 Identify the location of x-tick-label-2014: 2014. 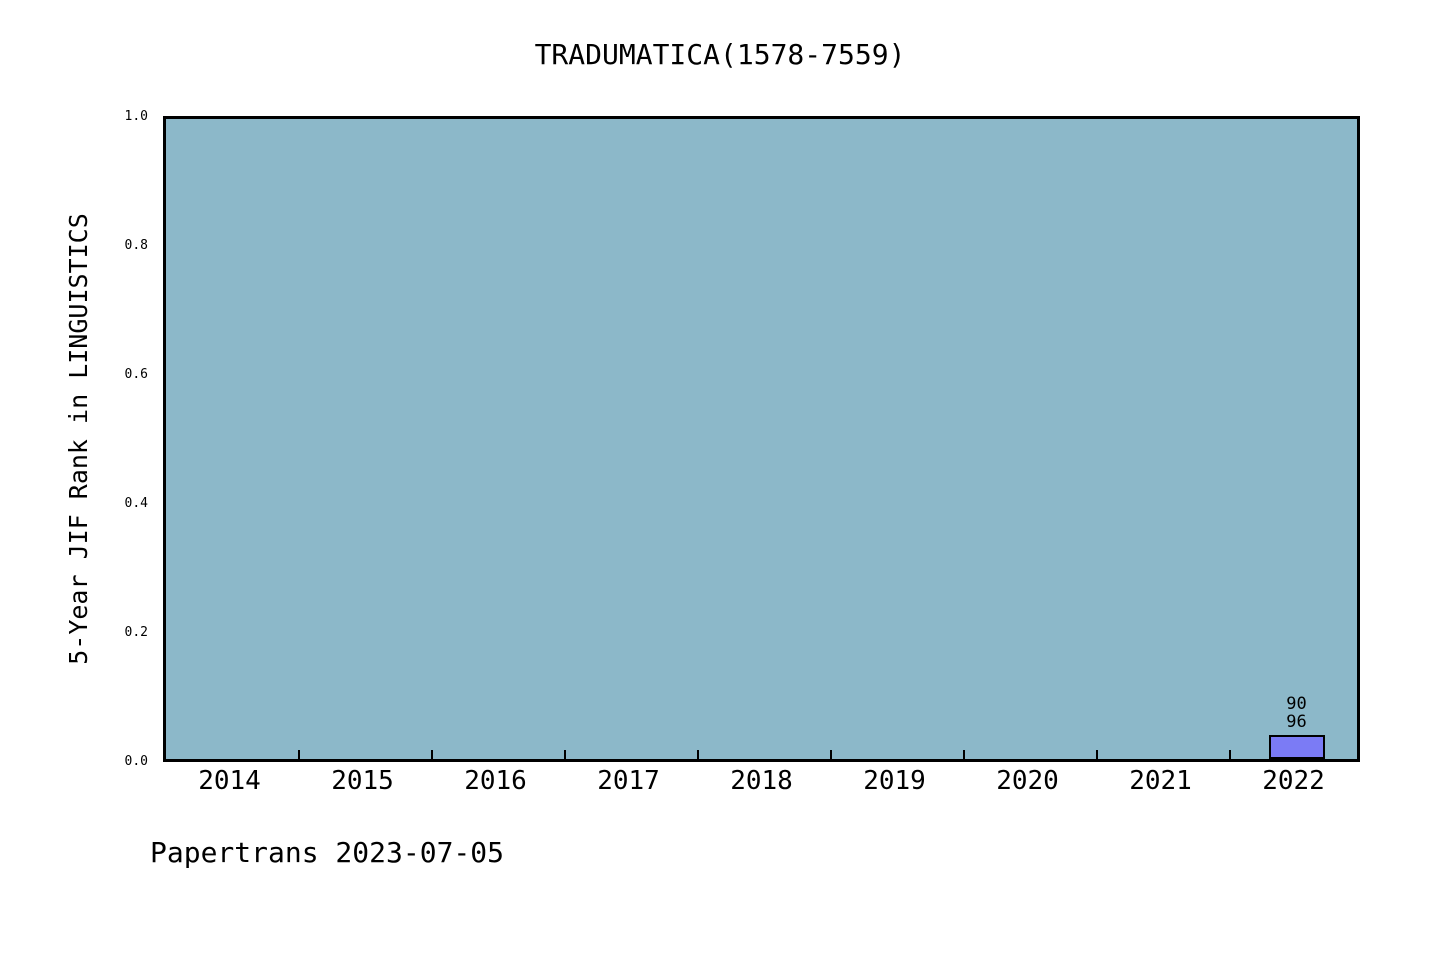
(229, 781).